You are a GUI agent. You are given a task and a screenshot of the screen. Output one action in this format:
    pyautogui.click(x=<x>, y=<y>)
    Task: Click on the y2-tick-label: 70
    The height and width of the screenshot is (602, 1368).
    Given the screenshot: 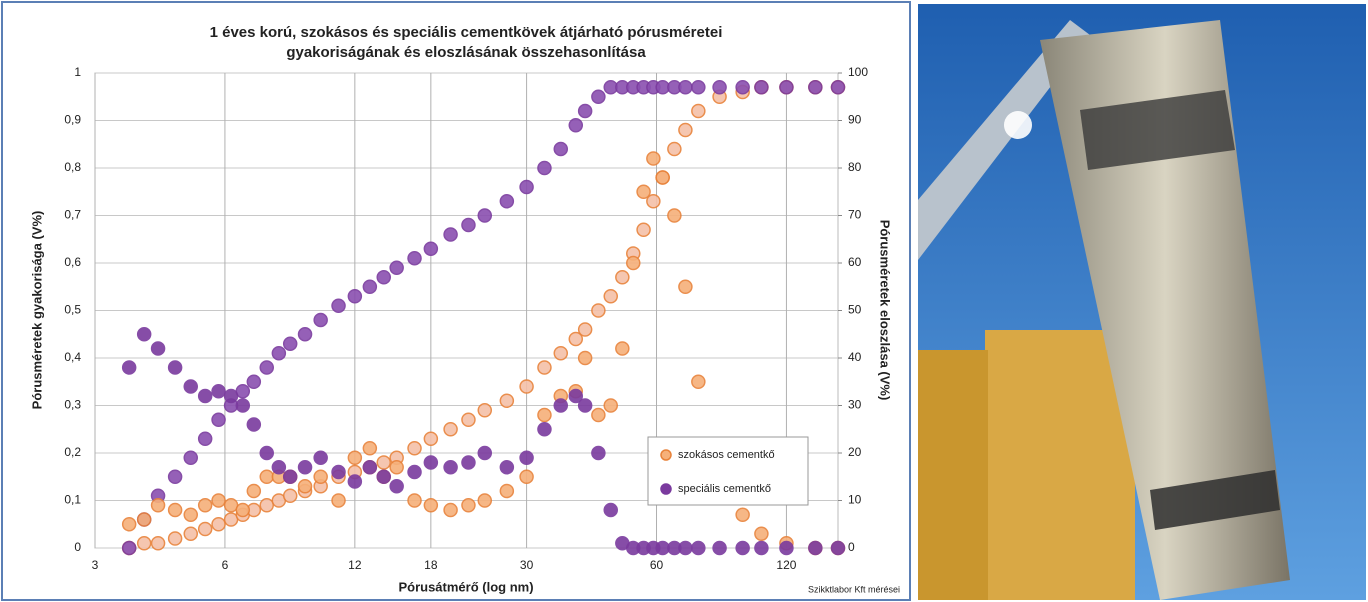 What is the action you would take?
    pyautogui.click(x=855, y=215)
    